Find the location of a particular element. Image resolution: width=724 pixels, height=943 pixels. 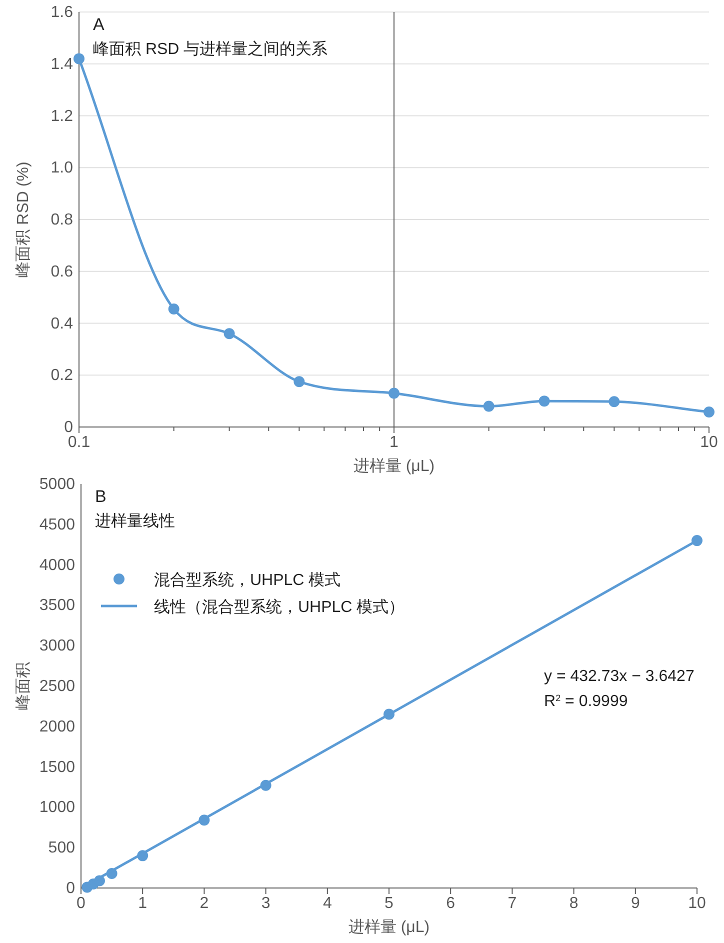

annotation: y = 432.73x − 3.6427 is located at coordinates (619, 676).